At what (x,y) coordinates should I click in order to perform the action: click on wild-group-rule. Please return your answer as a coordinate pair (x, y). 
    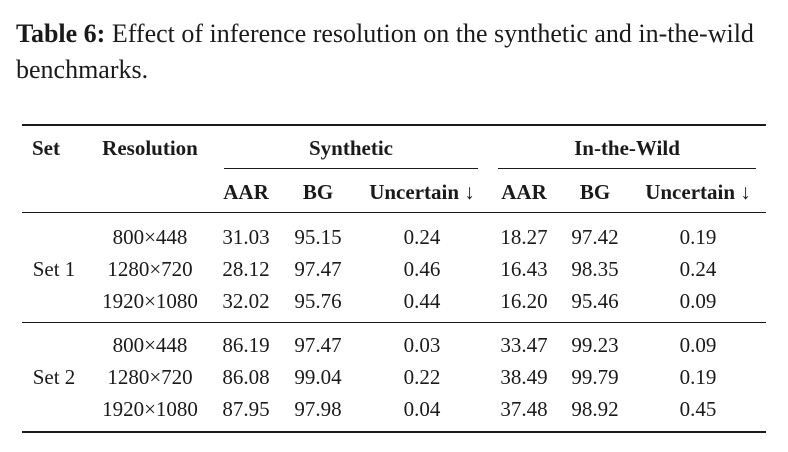
    Looking at the image, I should click on (627, 168).